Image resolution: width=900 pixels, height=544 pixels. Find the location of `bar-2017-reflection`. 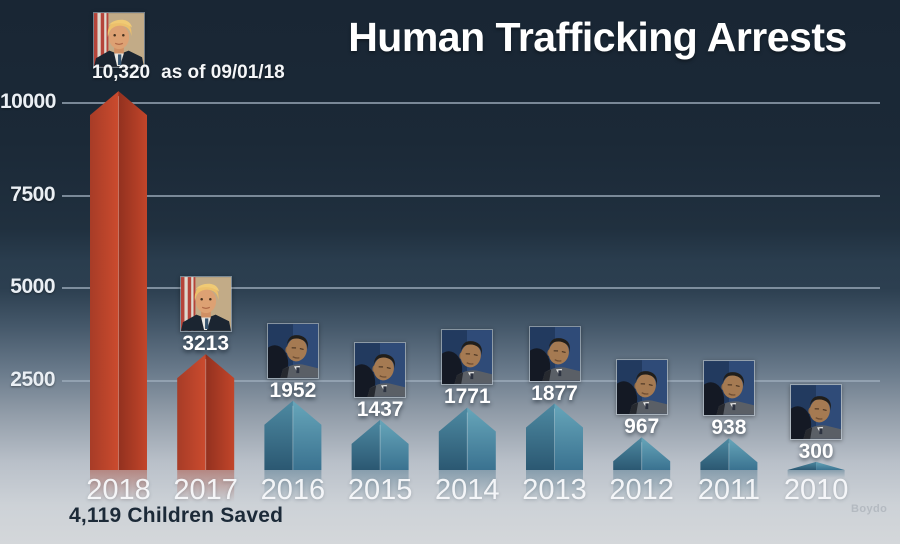

bar-2017-reflection is located at coordinates (206, 486).